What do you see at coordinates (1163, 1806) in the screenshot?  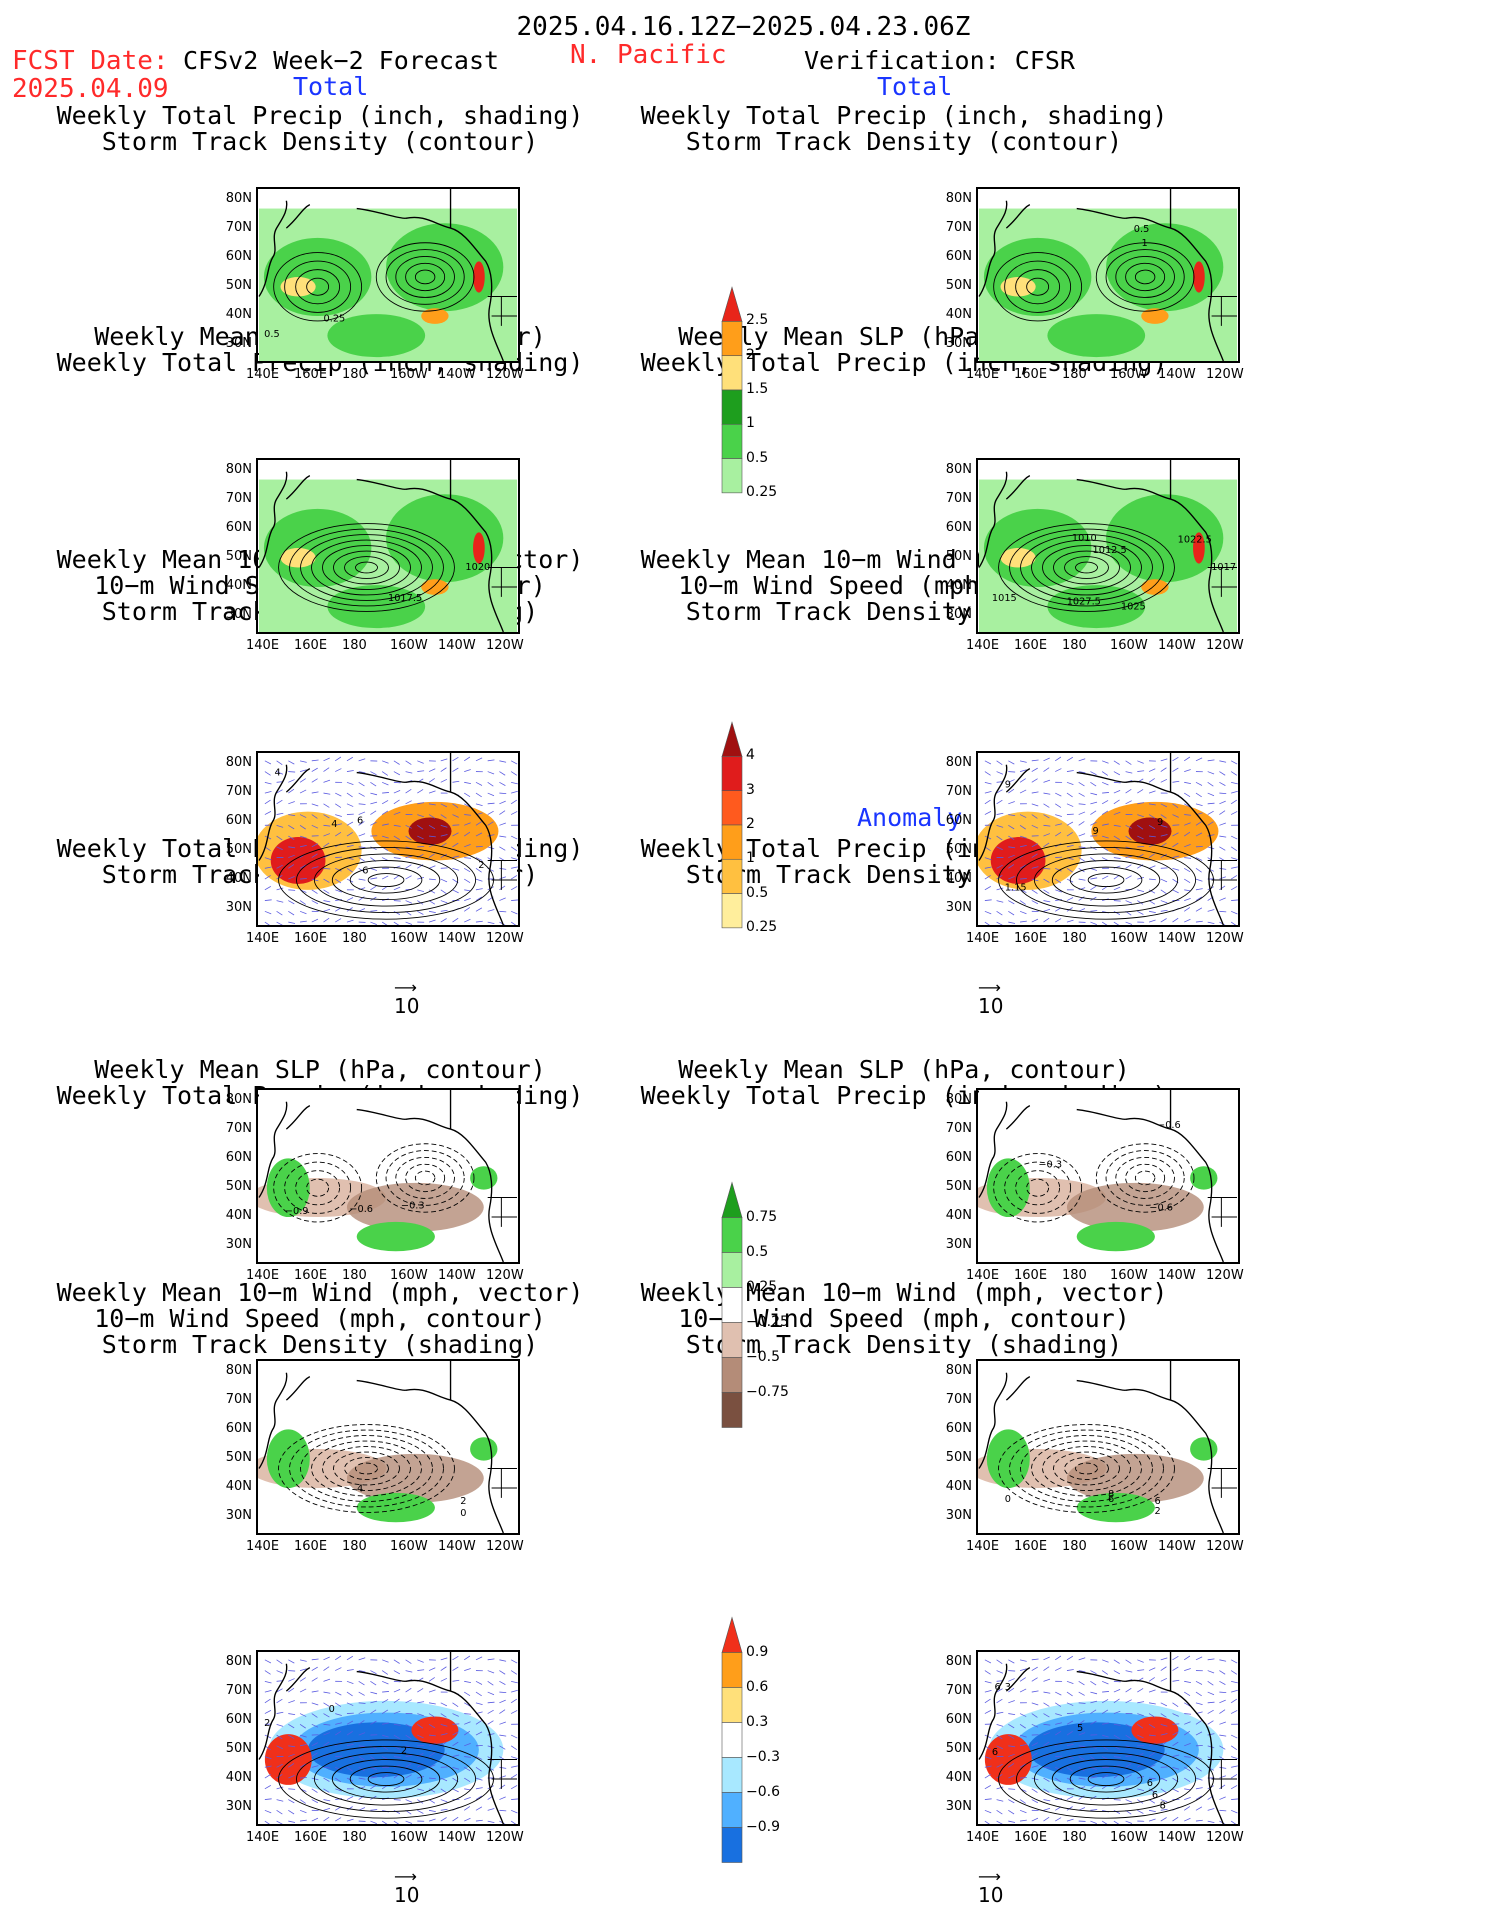 I see `contour-label: 8` at bounding box center [1163, 1806].